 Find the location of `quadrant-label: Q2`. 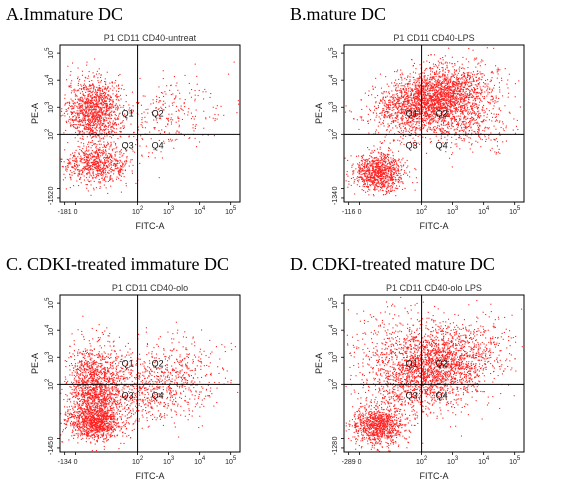

quadrant-label: Q2 is located at coordinates (158, 113).